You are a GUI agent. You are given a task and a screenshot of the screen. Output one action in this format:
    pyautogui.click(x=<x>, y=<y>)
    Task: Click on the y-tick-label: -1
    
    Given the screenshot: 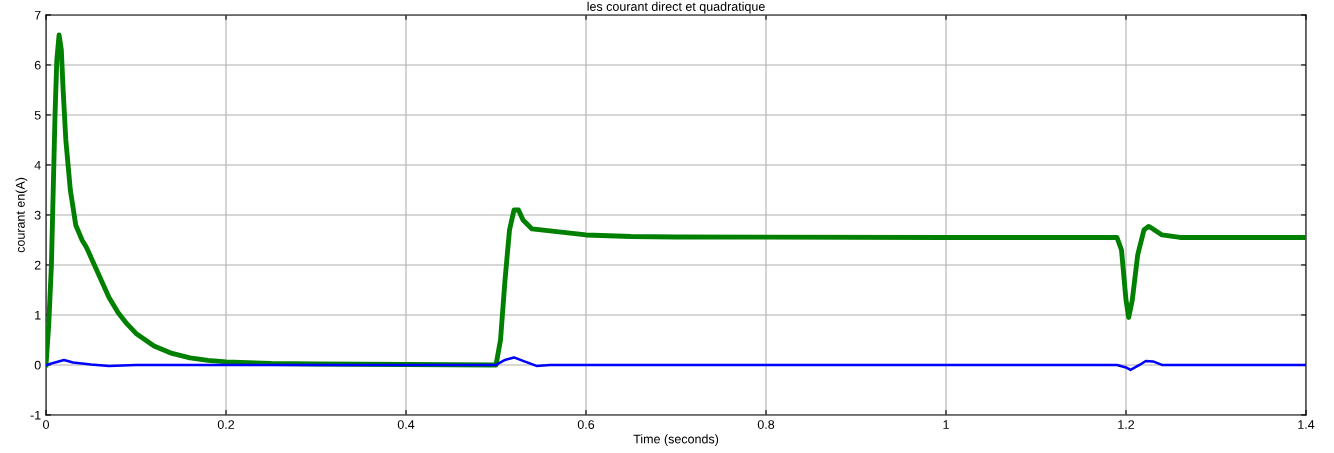 What is the action you would take?
    pyautogui.click(x=35, y=415)
    